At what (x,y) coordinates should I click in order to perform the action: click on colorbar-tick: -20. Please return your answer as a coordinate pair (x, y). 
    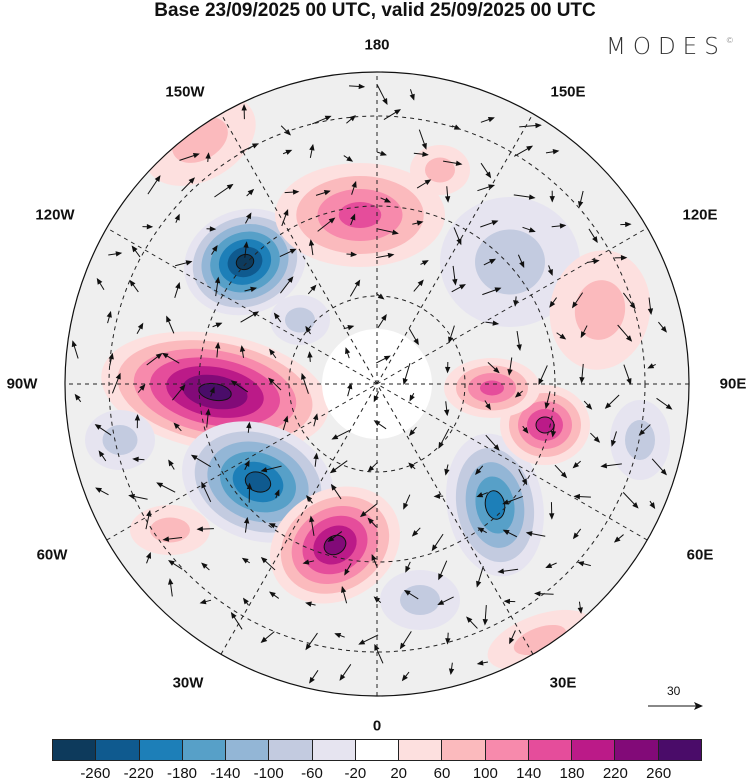
    Looking at the image, I should click on (355, 773).